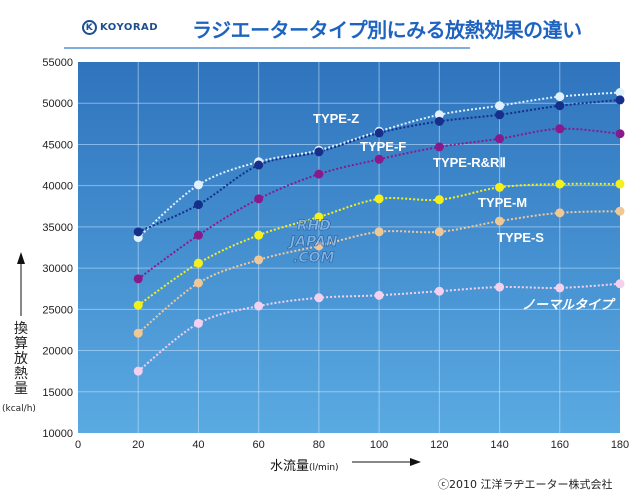 Image resolution: width=636 pixels, height=495 pixels. I want to click on y-axis-label: 換算放熱量, so click(21, 359).